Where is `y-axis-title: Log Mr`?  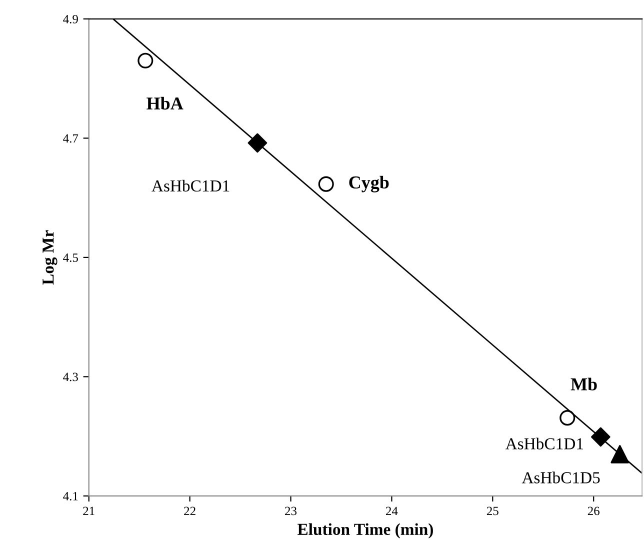 y-axis-title: Log Mr is located at coordinates (50, 257).